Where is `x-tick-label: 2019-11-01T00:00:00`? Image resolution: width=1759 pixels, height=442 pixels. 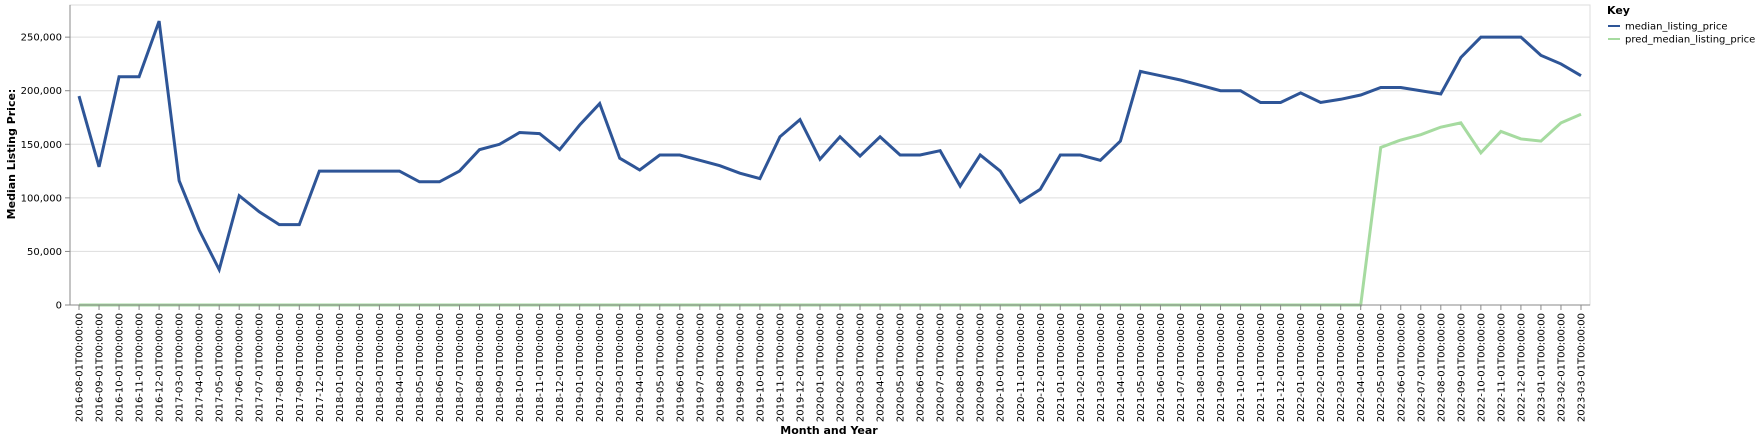
x-tick-label: 2019-11-01T00:00:00 is located at coordinates (780, 367).